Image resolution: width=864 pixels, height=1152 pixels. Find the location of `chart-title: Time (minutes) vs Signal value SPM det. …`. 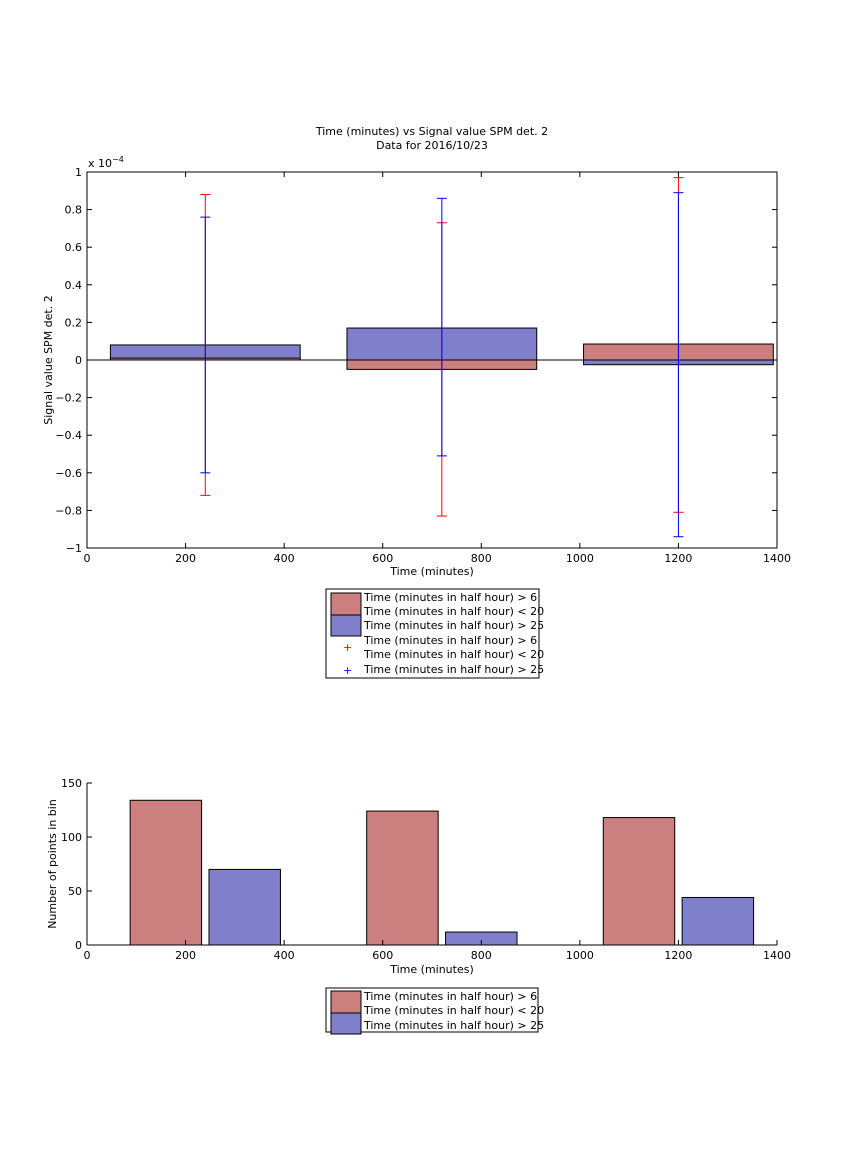

chart-title: Time (minutes) vs Signal value SPM det. … is located at coordinates (431, 131).